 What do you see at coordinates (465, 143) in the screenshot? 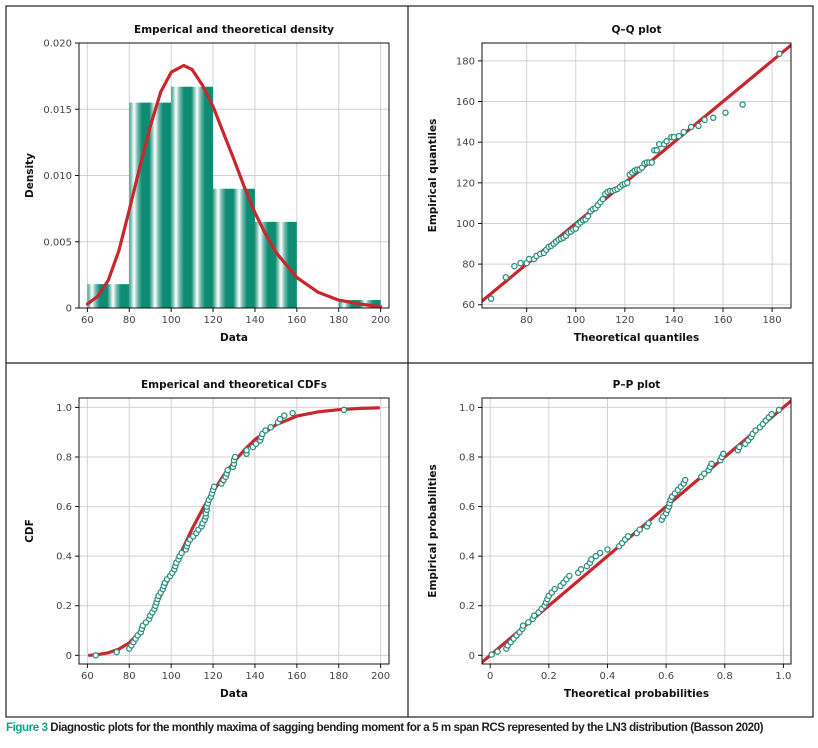
I see `y-tick-label: 140` at bounding box center [465, 143].